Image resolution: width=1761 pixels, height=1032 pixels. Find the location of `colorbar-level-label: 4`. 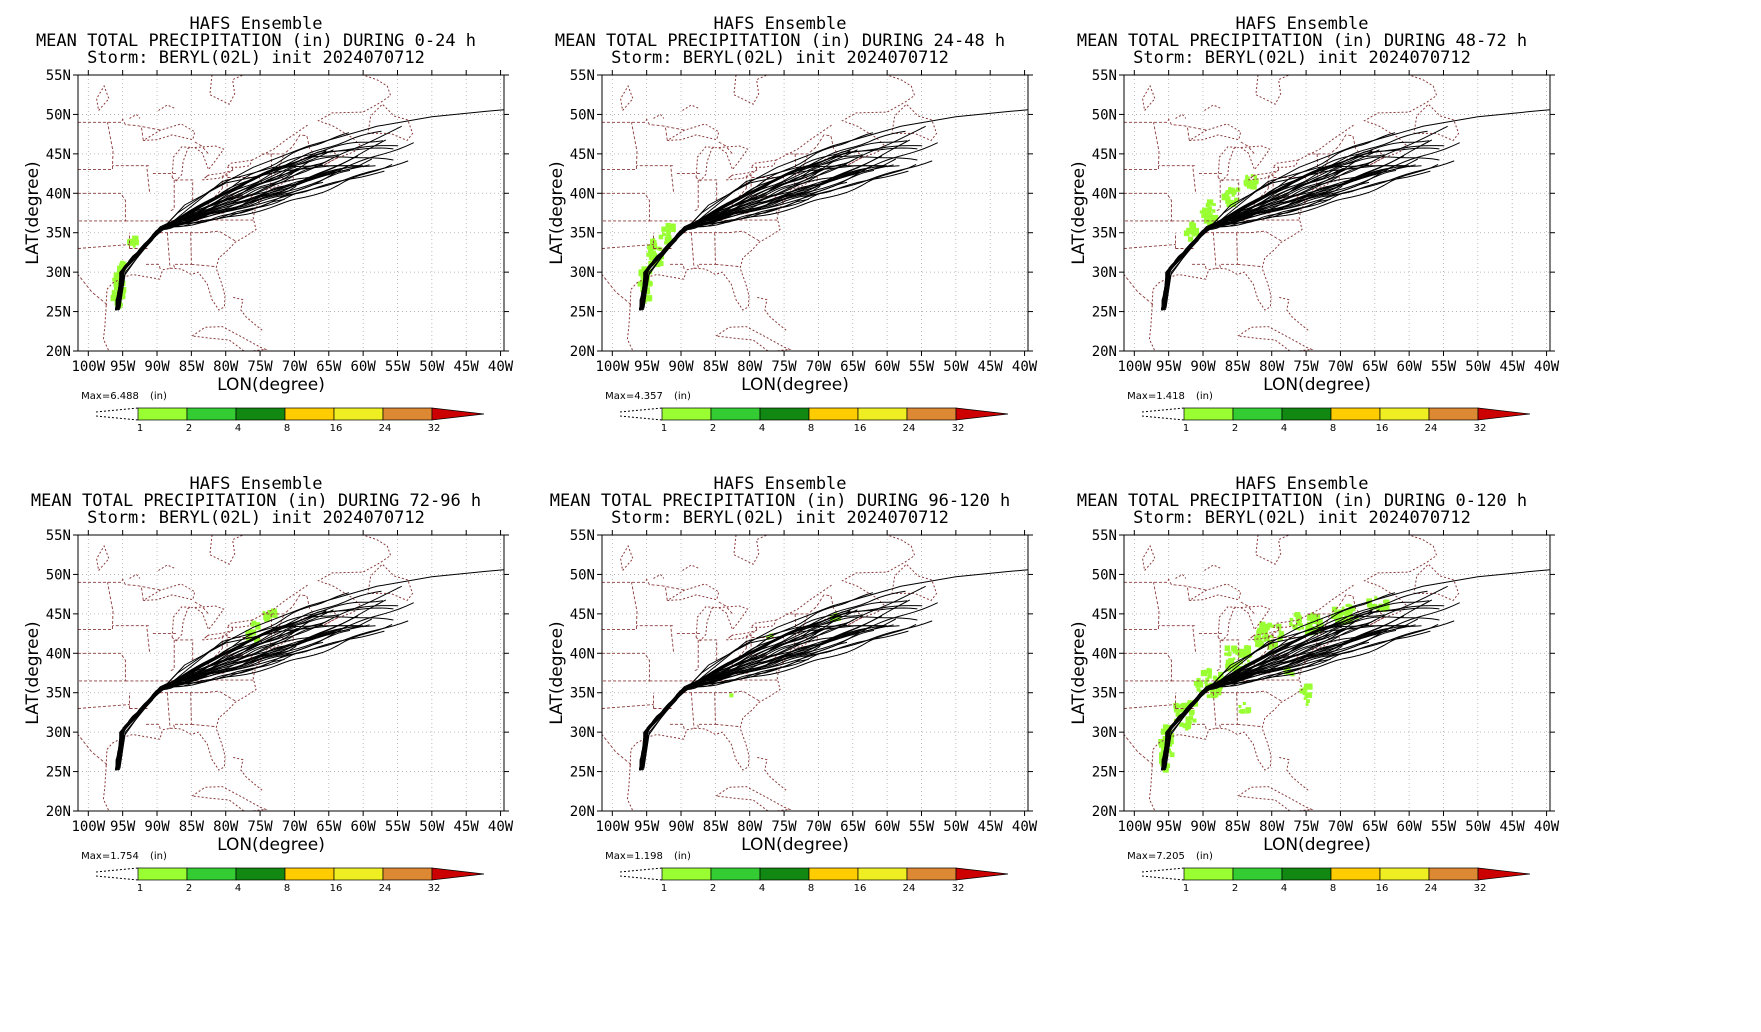

colorbar-level-label: 4 is located at coordinates (238, 428).